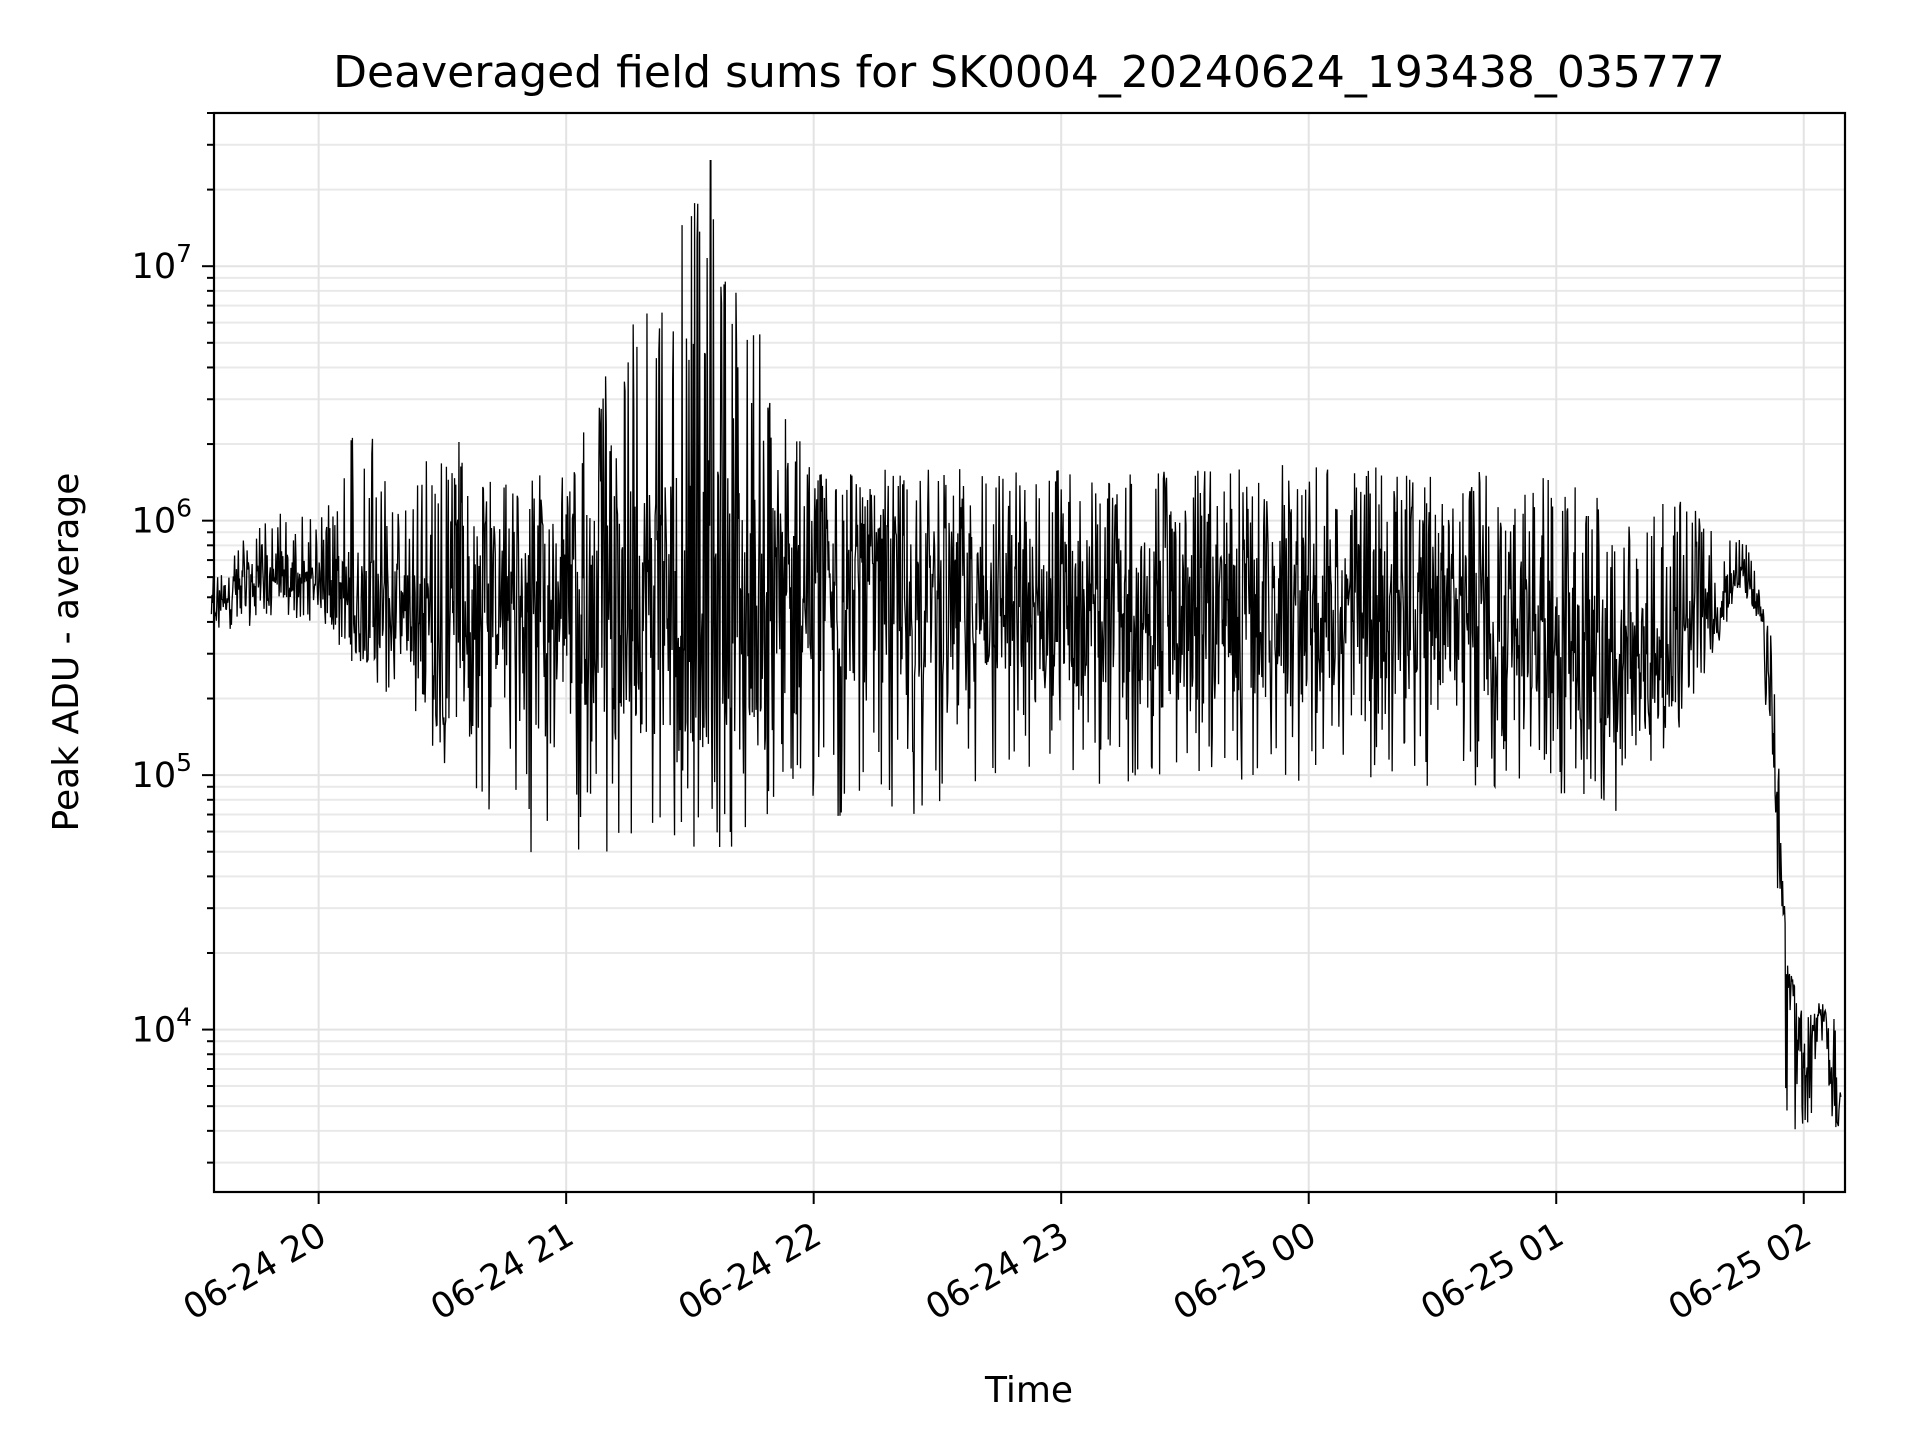 Image resolution: width=1920 pixels, height=1440 pixels. I want to click on y-tick-label: 10⁷, so click(162, 263).